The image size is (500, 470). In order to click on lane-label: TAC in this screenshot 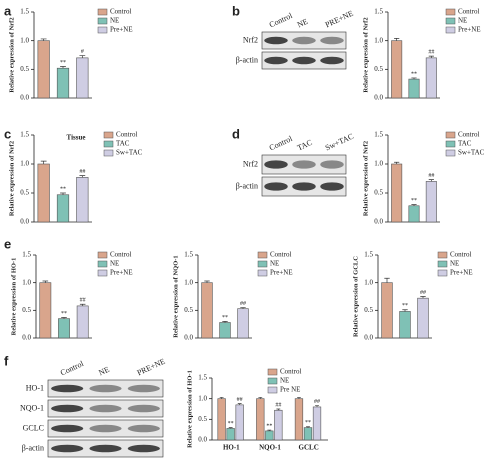, I will do `click(305, 145)`.